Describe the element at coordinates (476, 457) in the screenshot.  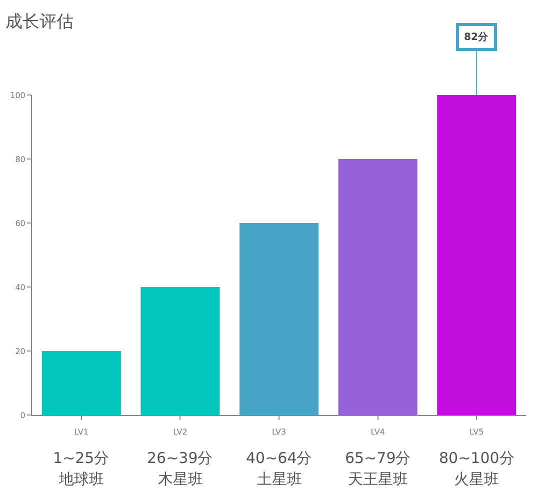
I see `category-label: LV5 80~100分火星班` at that location.